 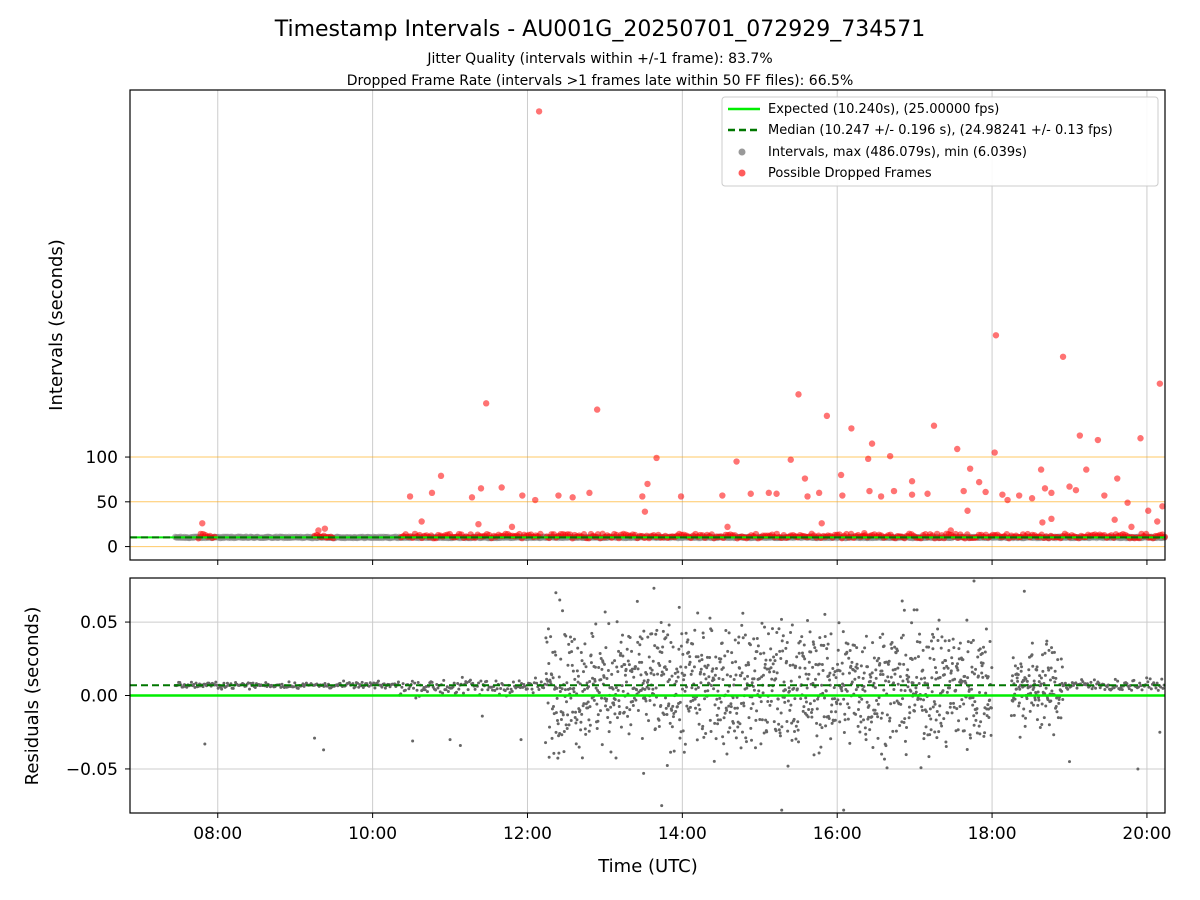 What do you see at coordinates (647, 690) in the screenshot?
I see `lower-plot-expected-median-lines` at bounding box center [647, 690].